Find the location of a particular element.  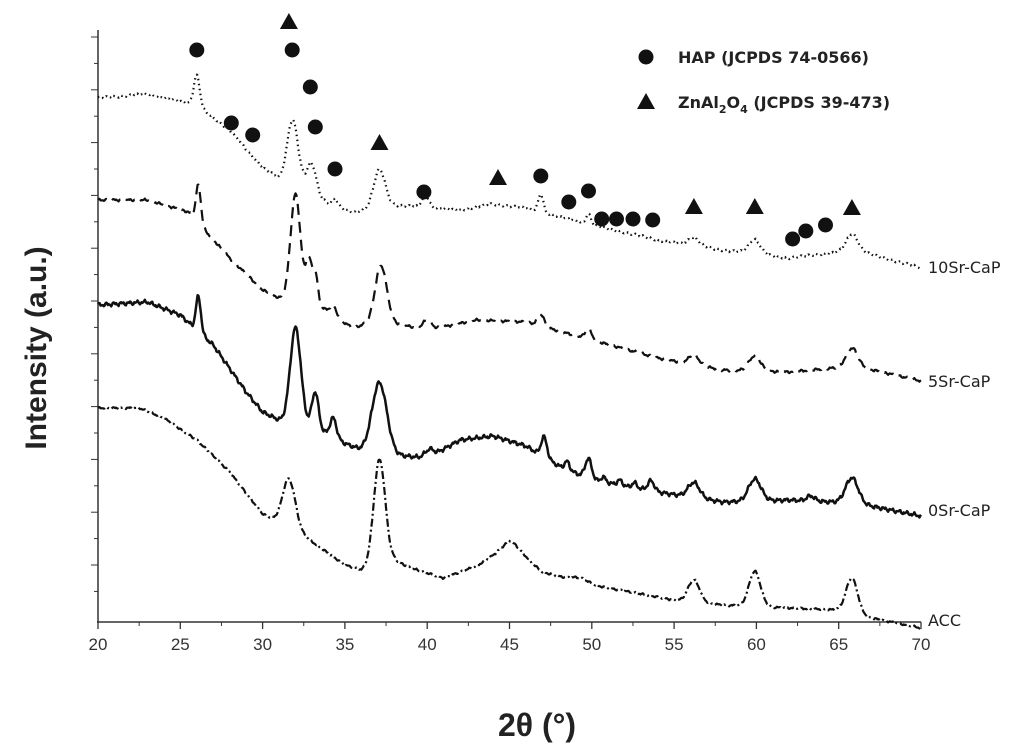

x-tick-label: 35 is located at coordinates (344, 644).